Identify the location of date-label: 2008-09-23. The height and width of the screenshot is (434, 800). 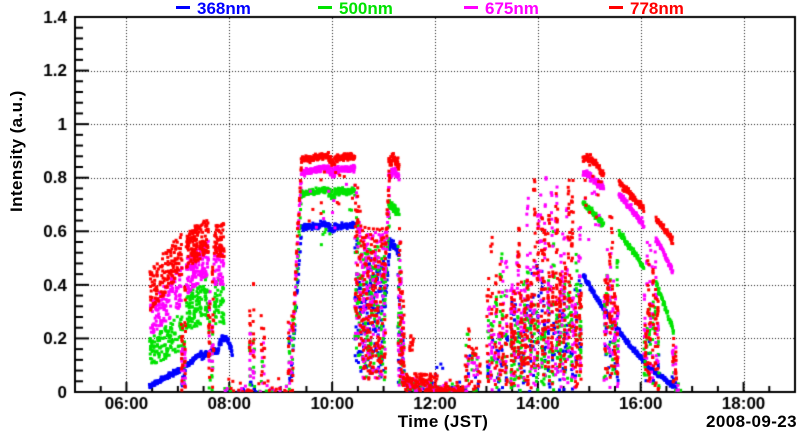
(751, 421).